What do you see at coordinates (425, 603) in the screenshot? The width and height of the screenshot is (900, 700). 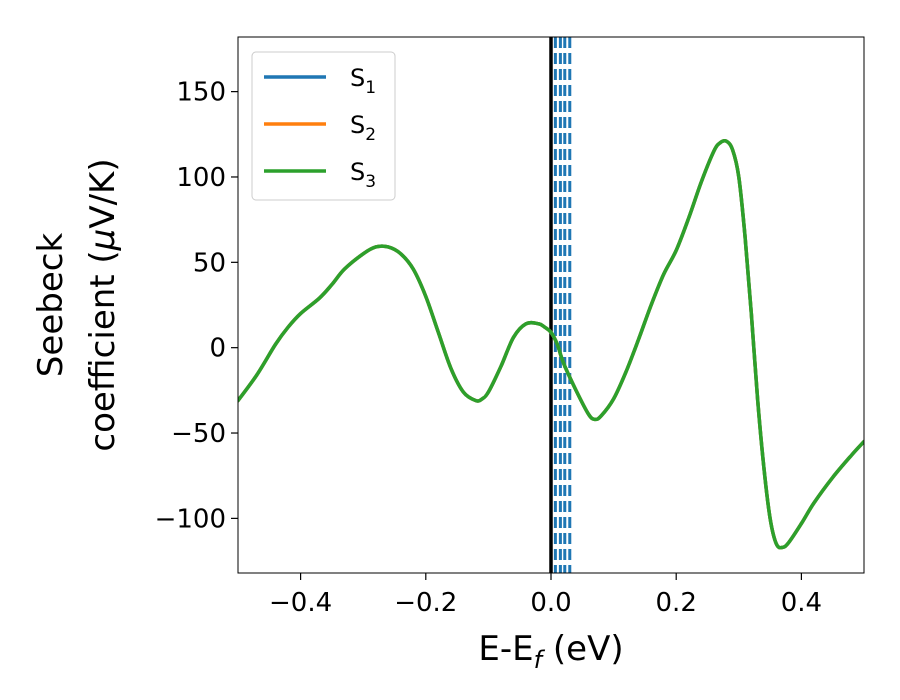 I see `x-tick-label: −0.2` at bounding box center [425, 603].